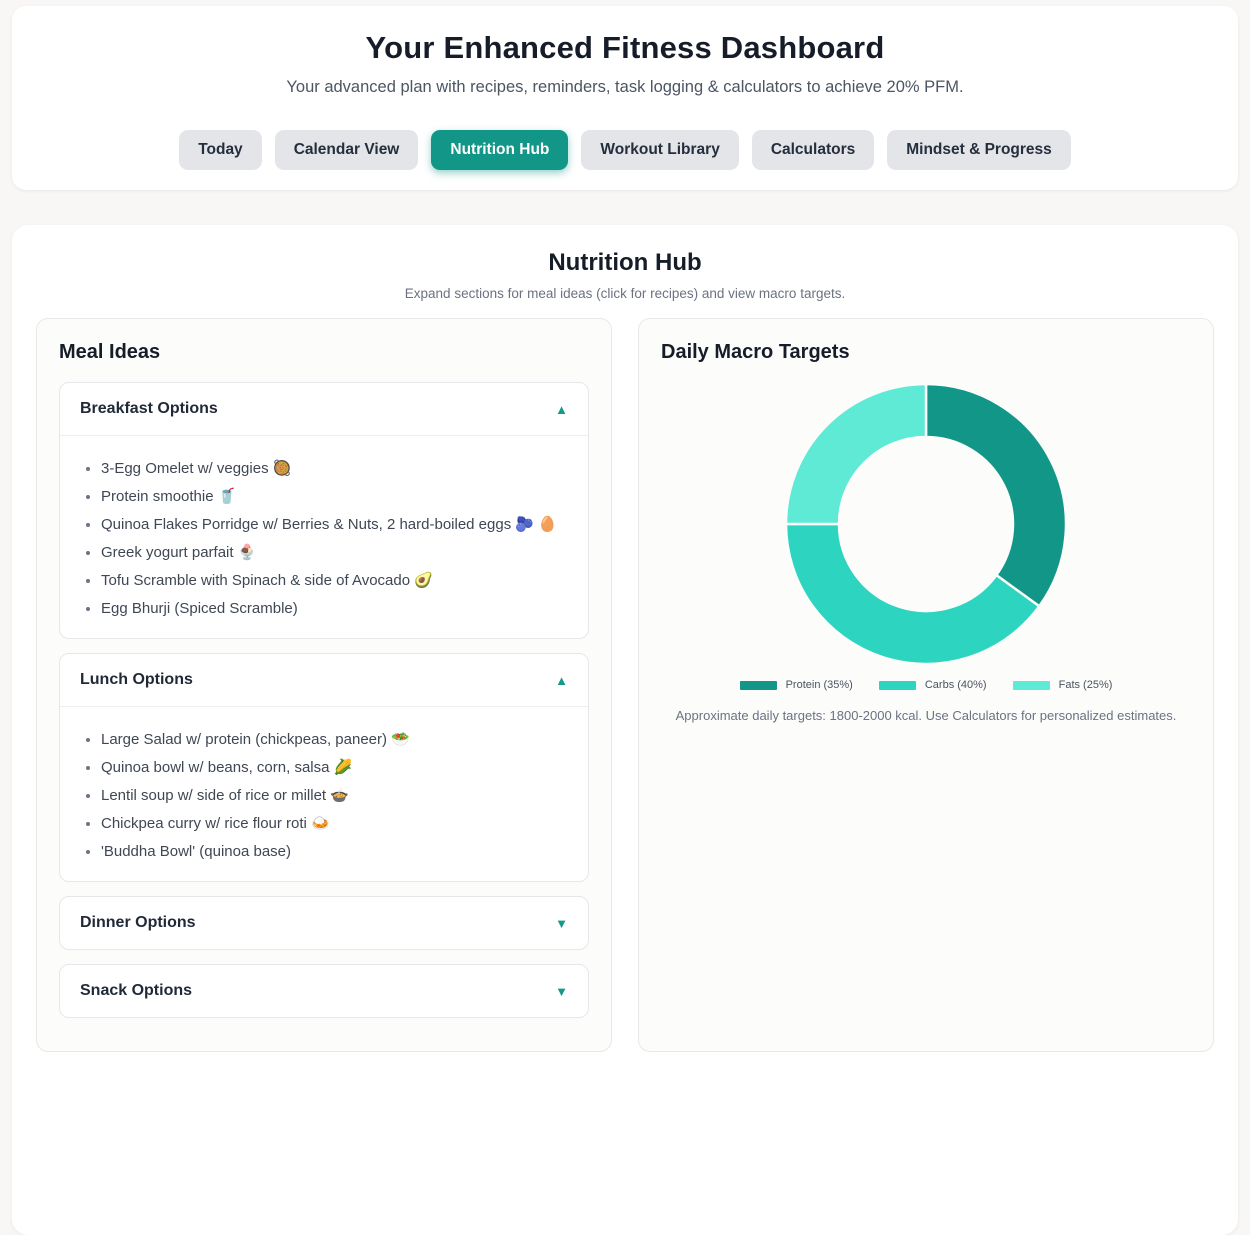  Describe the element at coordinates (660, 150) in the screenshot. I see `tab-workout-library: Workout Library` at that location.